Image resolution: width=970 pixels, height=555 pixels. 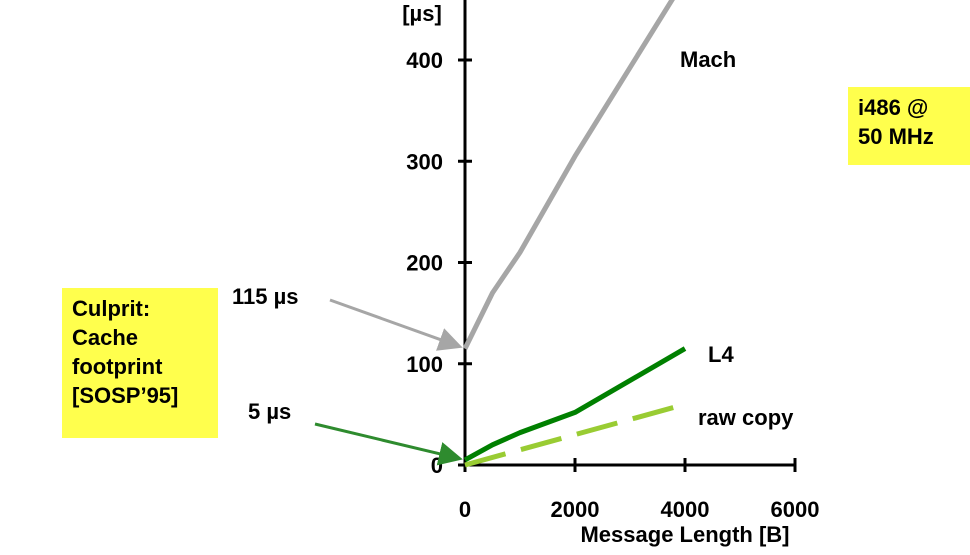 I want to click on culprit-note: Culprit: Cache footprint [SOSP’95], so click(x=140, y=363).